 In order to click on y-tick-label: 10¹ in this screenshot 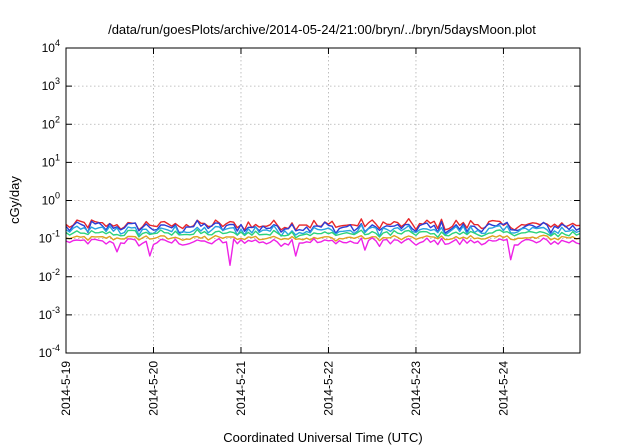, I will do `click(51, 160)`.